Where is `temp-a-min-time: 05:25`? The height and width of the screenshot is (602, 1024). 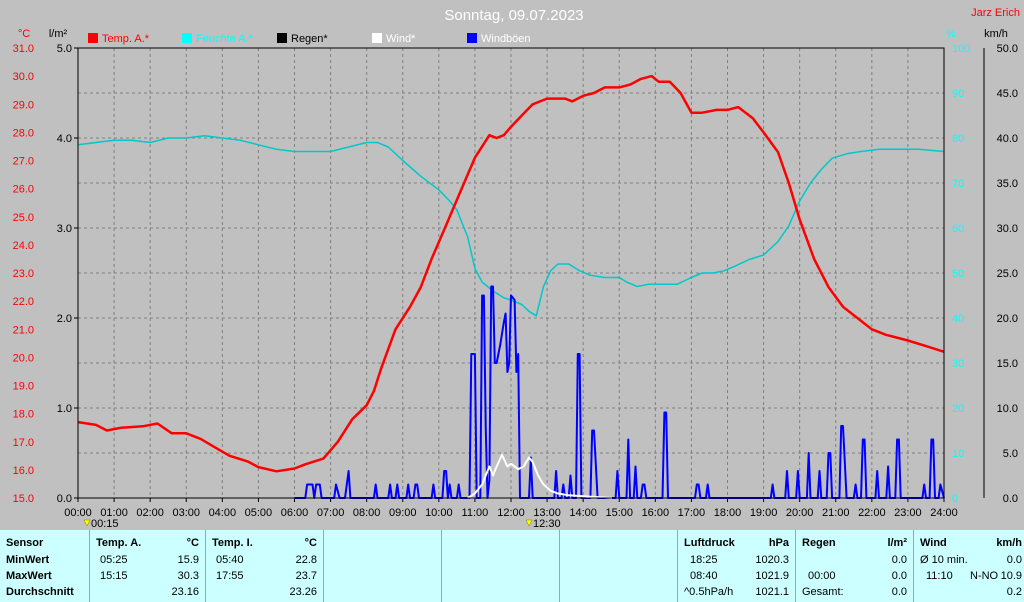
temp-a-min-time: 05:25 is located at coordinates (114, 560).